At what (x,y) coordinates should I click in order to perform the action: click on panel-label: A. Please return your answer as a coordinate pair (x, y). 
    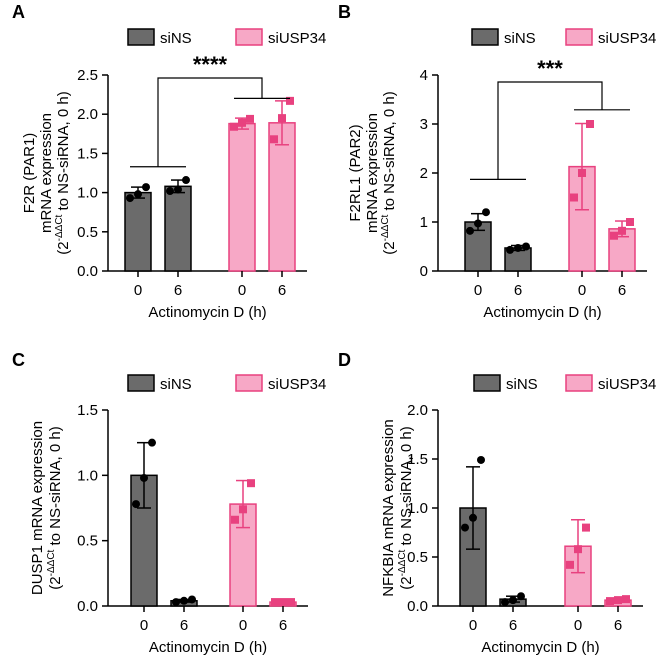
    Looking at the image, I should click on (18, 12).